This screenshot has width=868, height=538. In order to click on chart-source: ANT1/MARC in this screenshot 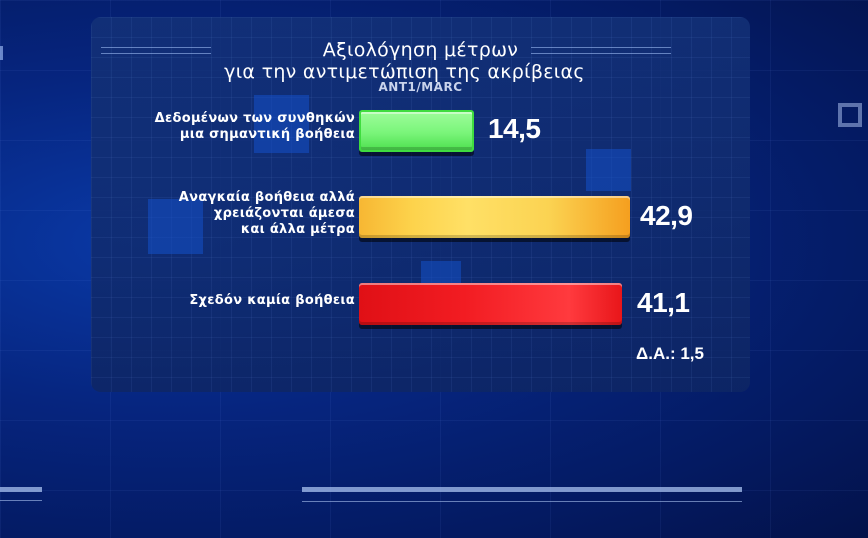, I will do `click(420, 87)`.